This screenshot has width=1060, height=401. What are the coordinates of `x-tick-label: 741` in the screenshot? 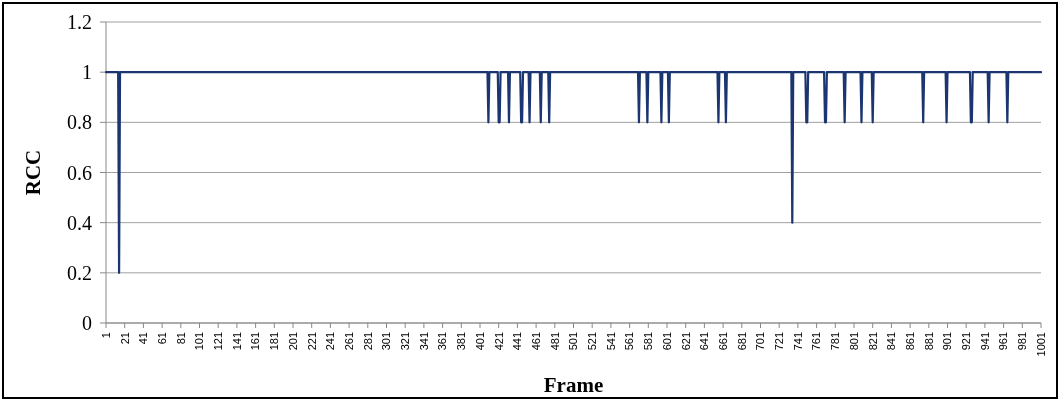 It's located at (797, 341).